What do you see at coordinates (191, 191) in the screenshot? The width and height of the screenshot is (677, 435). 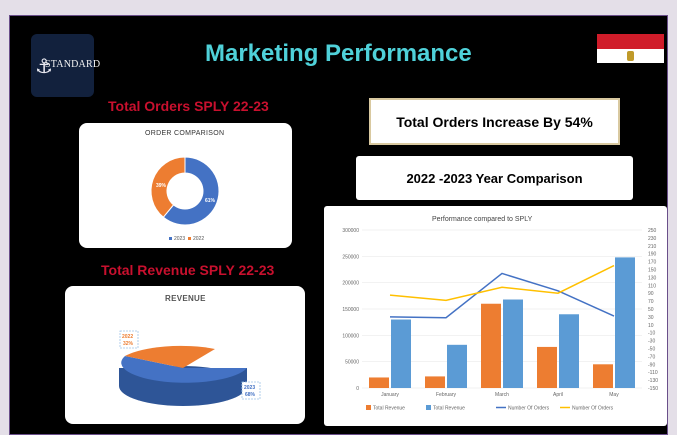 I see `donut-slice-2023` at bounding box center [191, 191].